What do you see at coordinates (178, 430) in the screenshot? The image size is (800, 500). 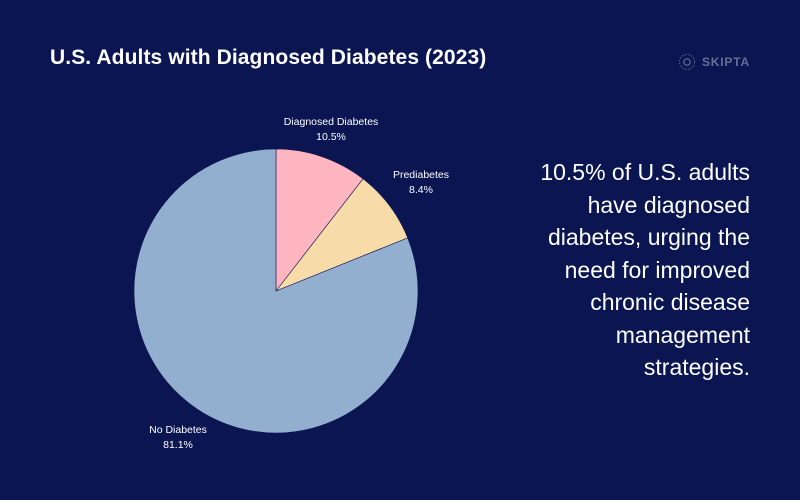 I see `slice-label-no-diabetes: No Diabetes` at bounding box center [178, 430].